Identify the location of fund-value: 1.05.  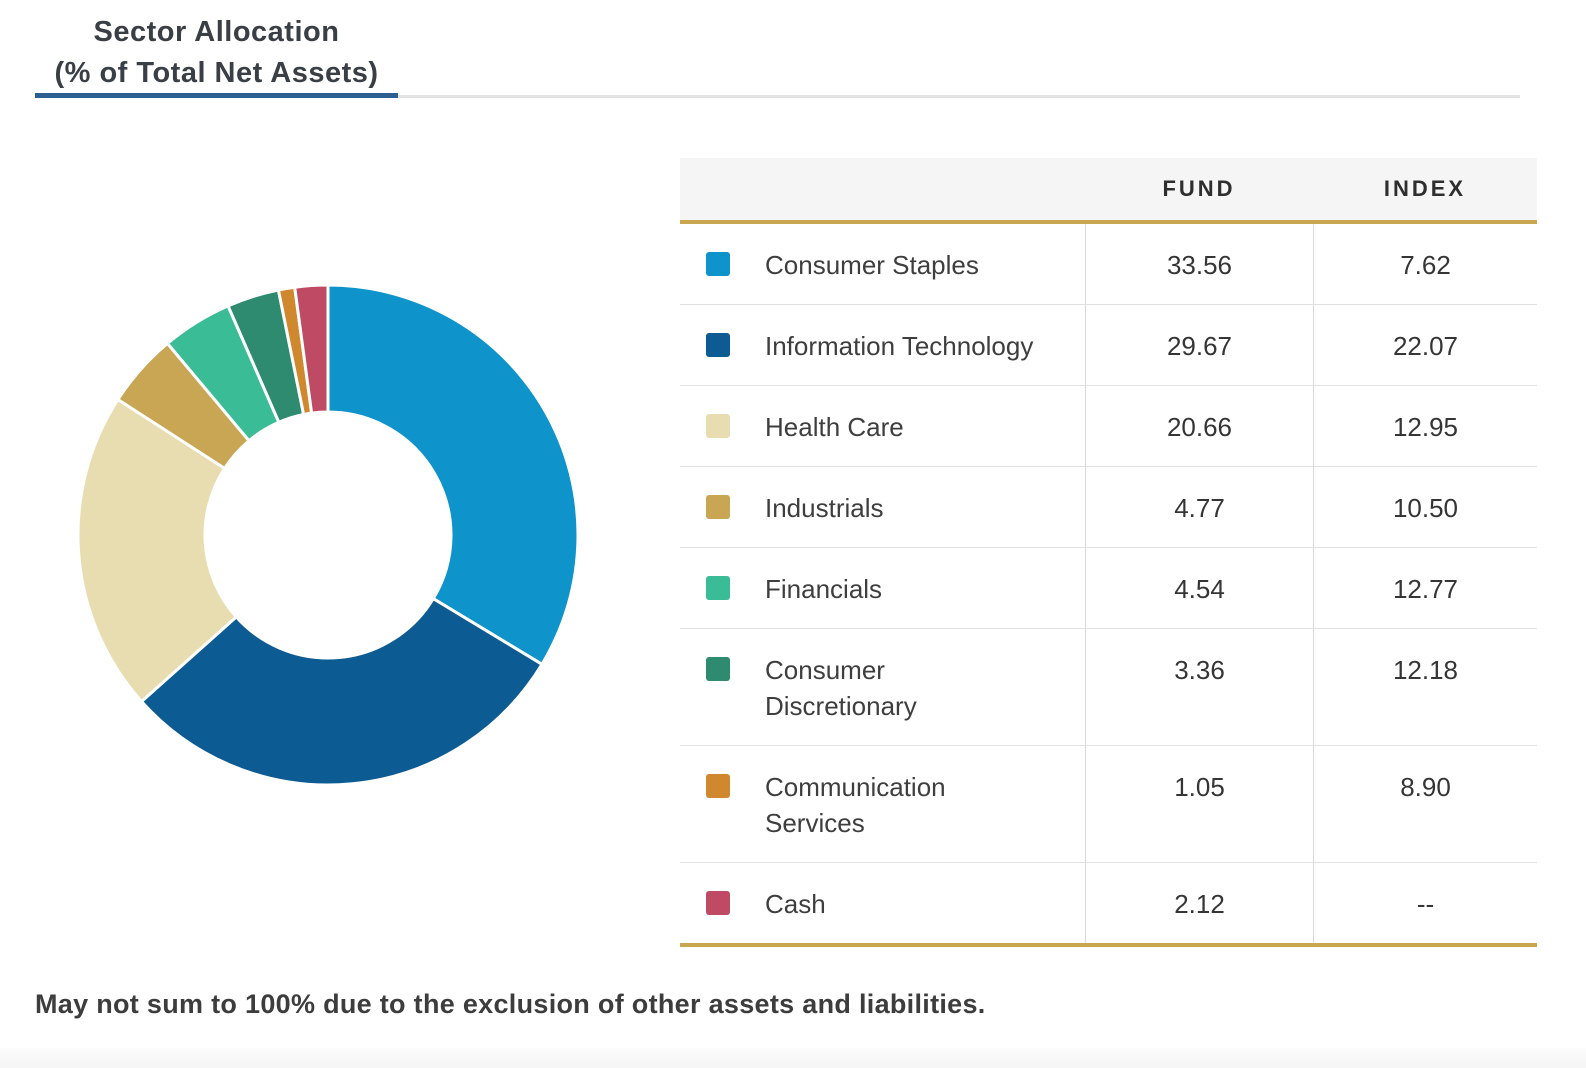
(1199, 804).